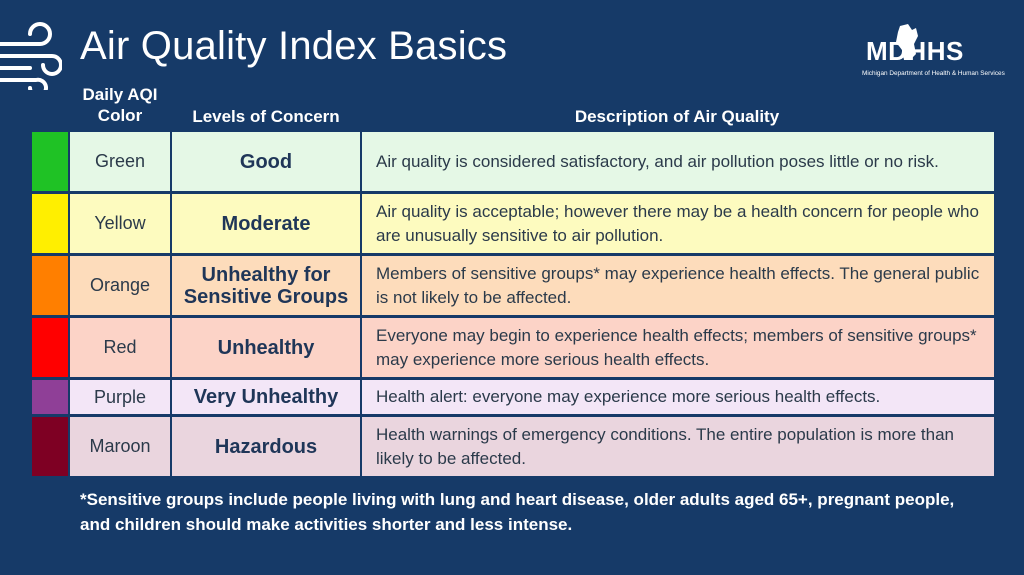 Image resolution: width=1024 pixels, height=575 pixels. I want to click on color-name-cell: Maroon, so click(120, 446).